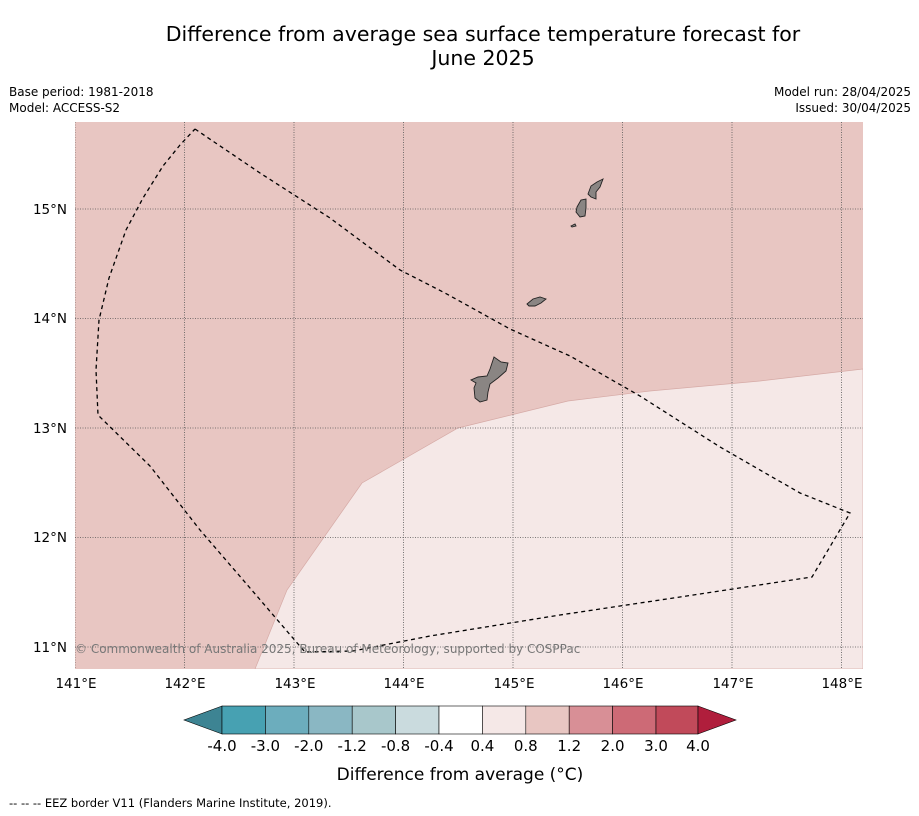 Image resolution: width=919 pixels, height=816 pixels. Describe the element at coordinates (50, 538) in the screenshot. I see `lat-label-12: 12°N` at that location.